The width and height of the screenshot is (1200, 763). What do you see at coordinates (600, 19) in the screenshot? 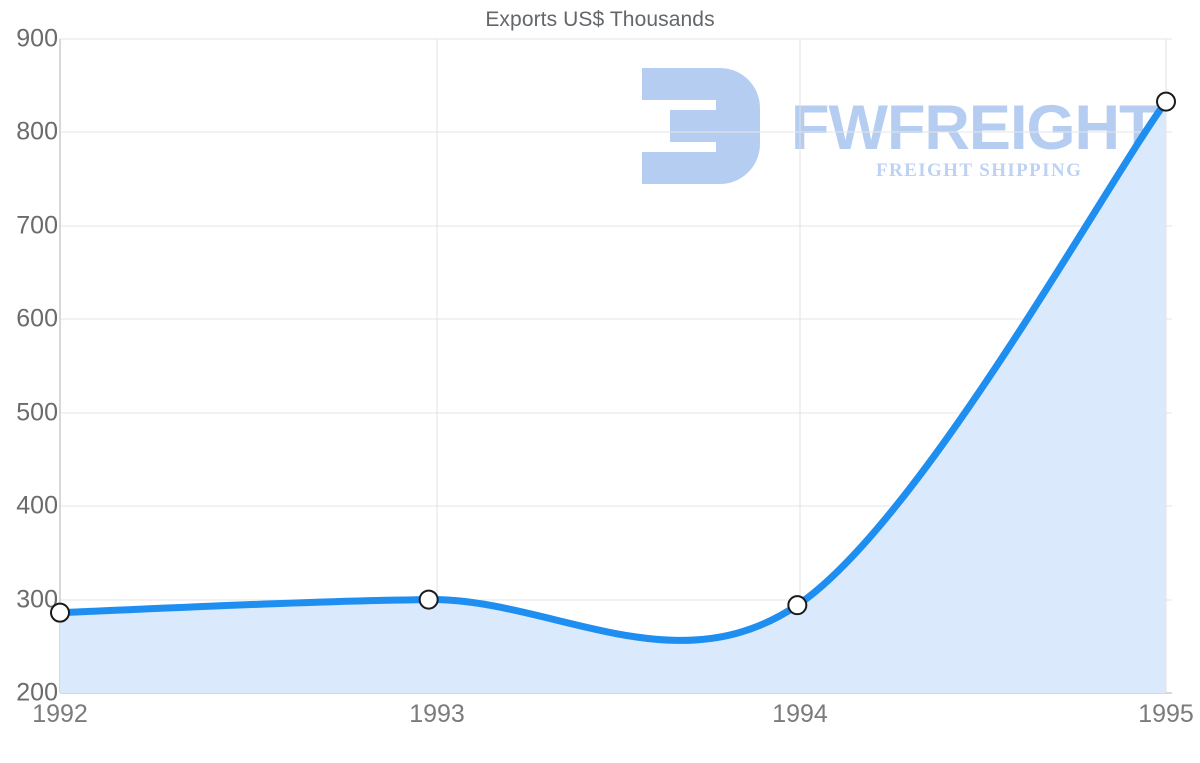
I see `chart-title: Exports US$ Thousands` at bounding box center [600, 19].